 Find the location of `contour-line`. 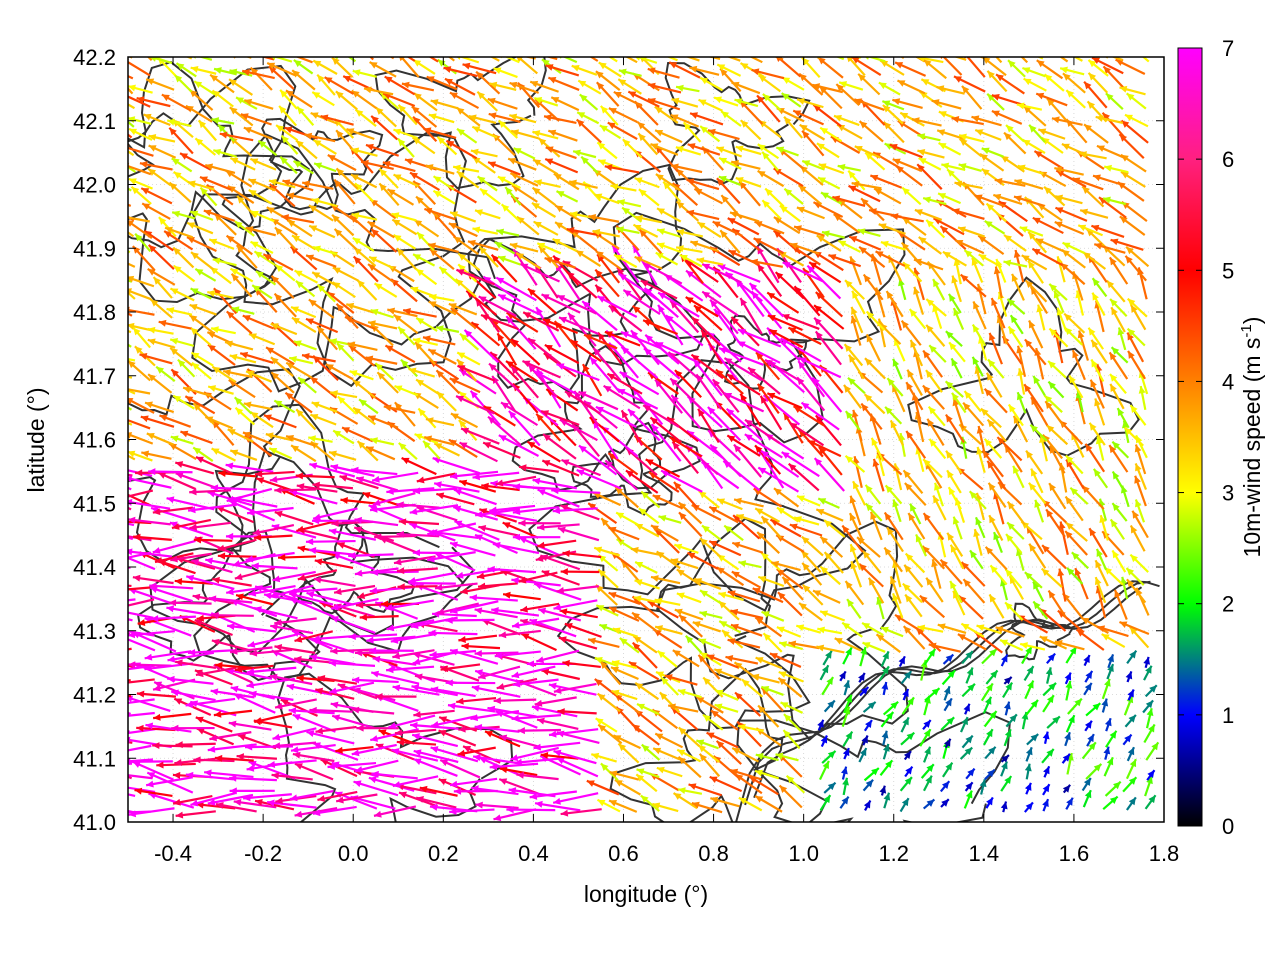

contour-line is located at coordinates (329, 259).